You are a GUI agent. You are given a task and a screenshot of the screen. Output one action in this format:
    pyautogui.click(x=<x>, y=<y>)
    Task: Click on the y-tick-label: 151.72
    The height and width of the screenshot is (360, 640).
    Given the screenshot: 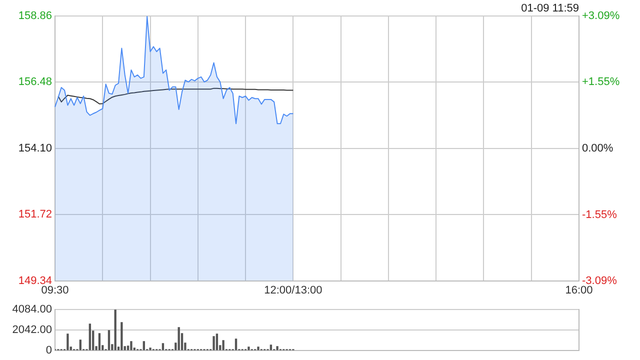 What is the action you would take?
    pyautogui.click(x=35, y=214)
    